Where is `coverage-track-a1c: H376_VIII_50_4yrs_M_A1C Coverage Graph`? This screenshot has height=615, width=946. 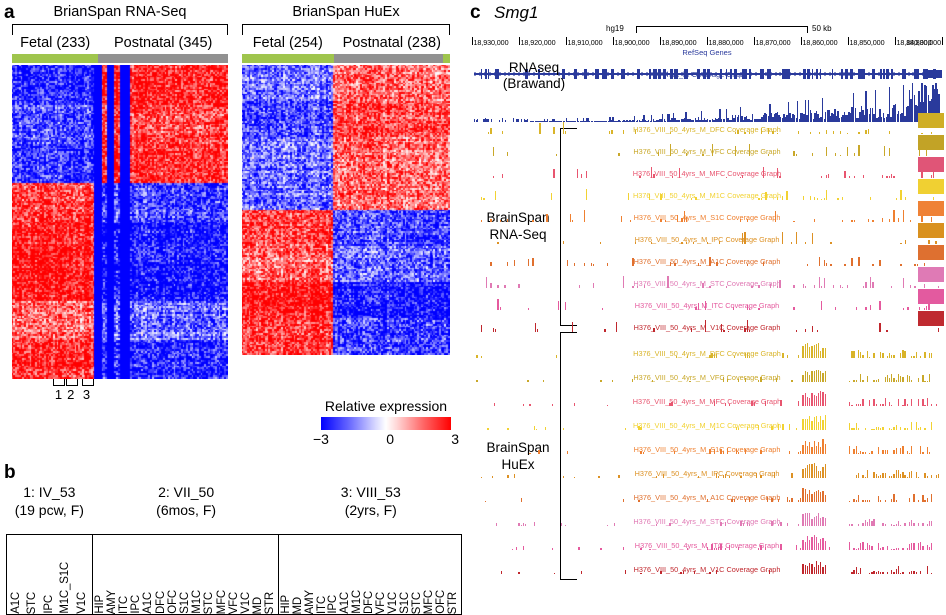
coverage-track-a1c: H376_VIII_50_4yrs_M_A1C Coverage Graph is located at coordinates (707, 255).